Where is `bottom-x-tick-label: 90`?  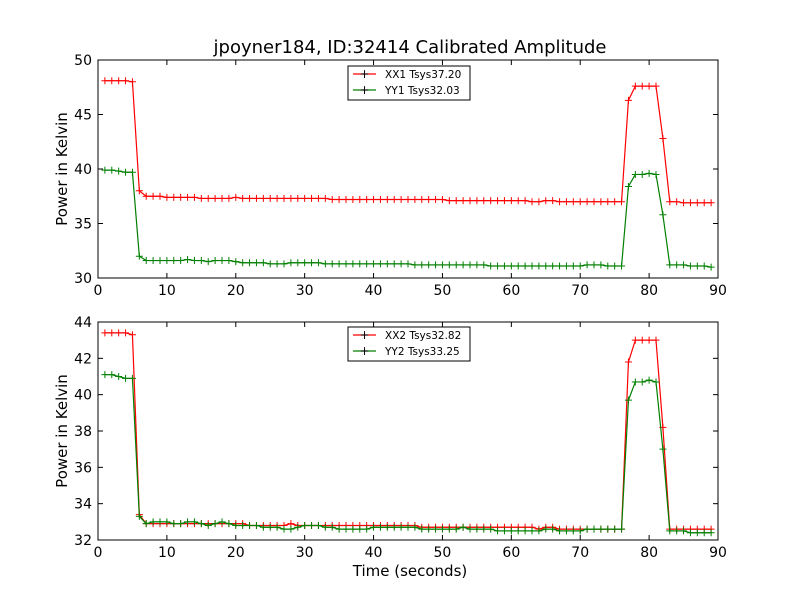 bottom-x-tick-label: 90 is located at coordinates (718, 553).